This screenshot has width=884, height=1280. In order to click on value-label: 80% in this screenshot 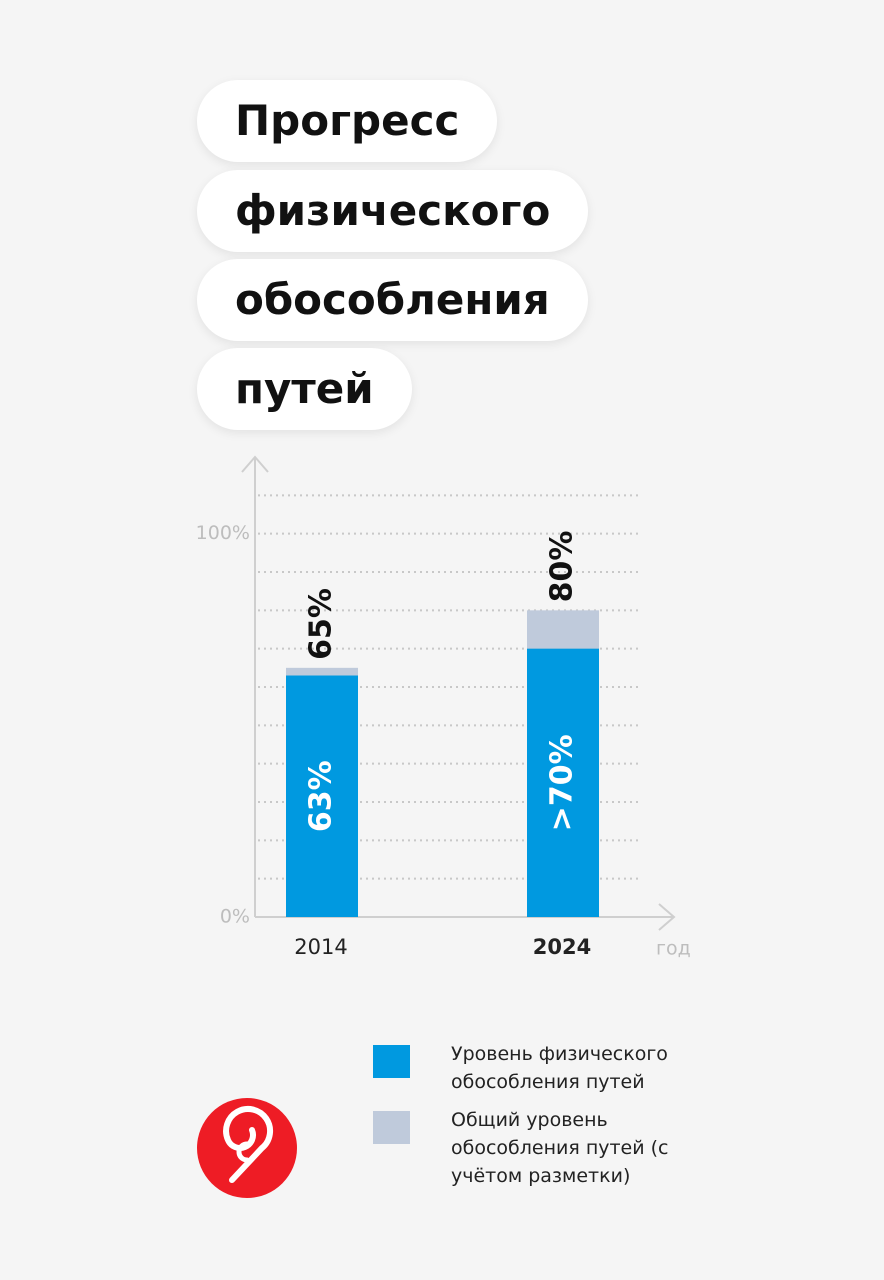, I will do `click(562, 567)`.